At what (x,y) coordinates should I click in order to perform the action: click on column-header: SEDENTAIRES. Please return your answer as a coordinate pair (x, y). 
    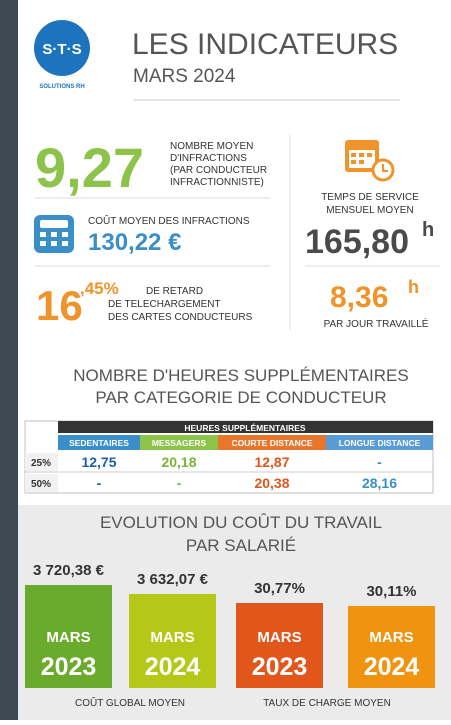
    Looking at the image, I should click on (99, 443).